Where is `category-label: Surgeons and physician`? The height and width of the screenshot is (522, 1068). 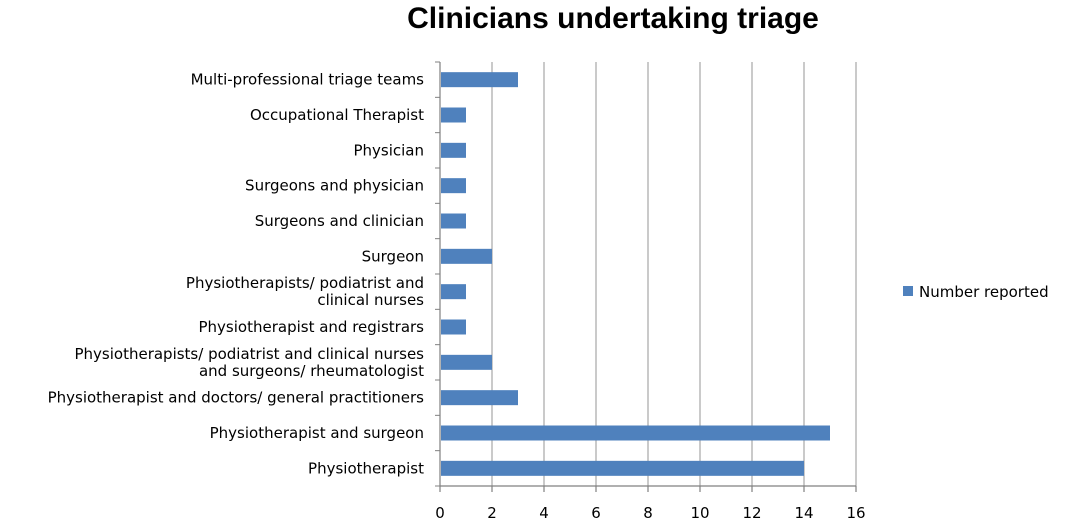 category-label: Surgeons and physician is located at coordinates (334, 186).